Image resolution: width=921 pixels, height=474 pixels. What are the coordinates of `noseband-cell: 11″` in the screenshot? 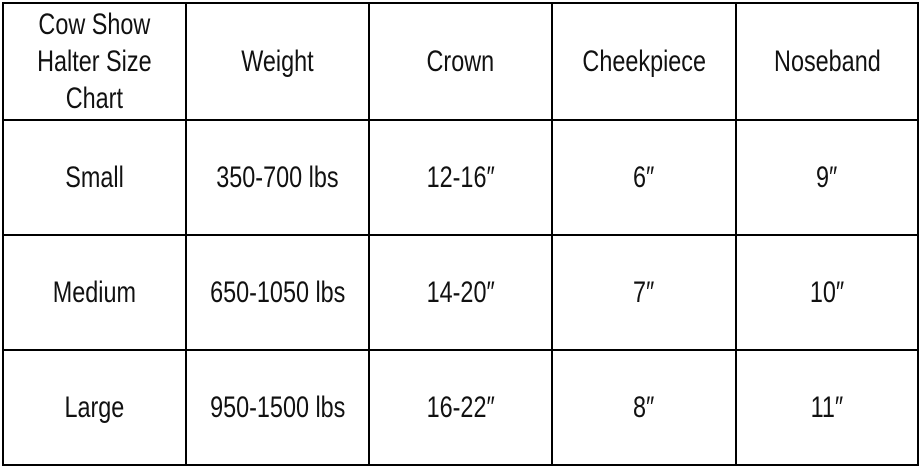 It's located at (827, 407).